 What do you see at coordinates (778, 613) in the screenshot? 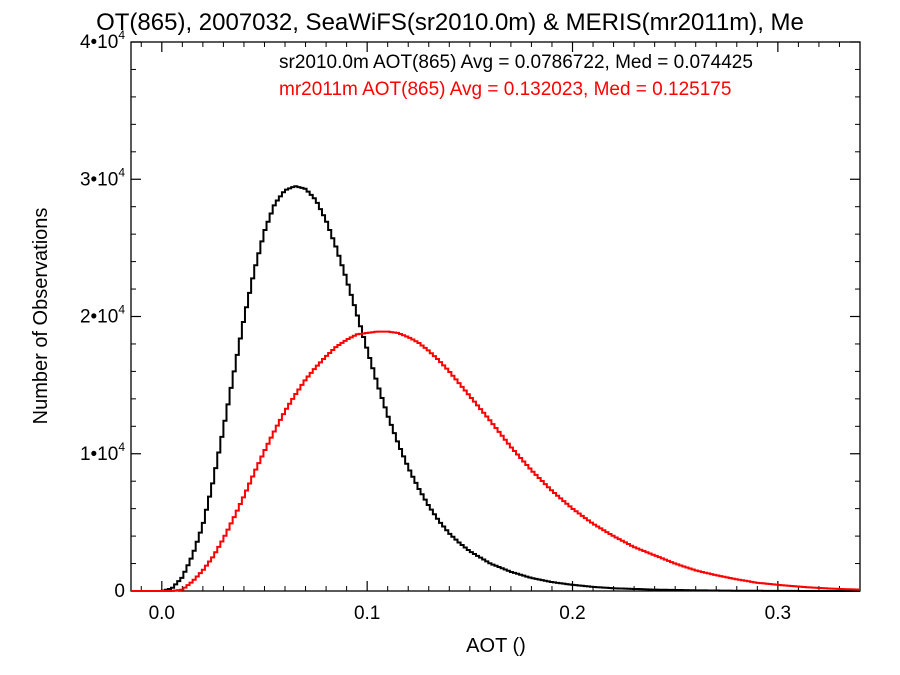
I see `x-tick-label: 0.3` at bounding box center [778, 613].